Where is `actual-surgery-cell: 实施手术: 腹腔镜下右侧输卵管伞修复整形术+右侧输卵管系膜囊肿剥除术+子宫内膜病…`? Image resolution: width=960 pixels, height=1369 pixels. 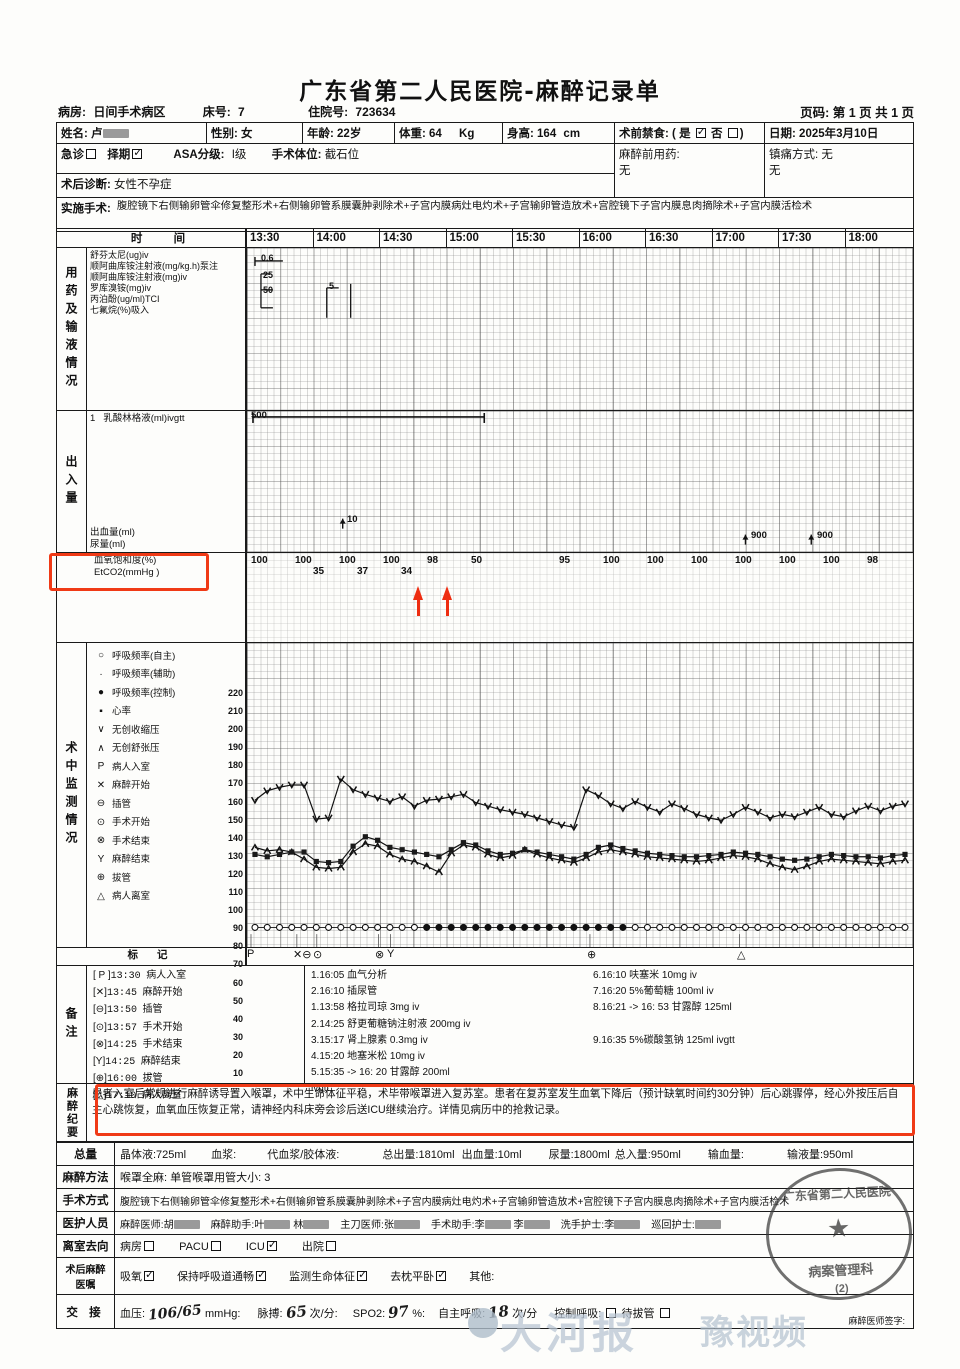
actual-surgery-cell: 实施手术: 腹腔镜下右侧输卵管伞修复整形术+右侧输卵管系膜囊肿剥除术+子宫内膜病… is located at coordinates (485, 214).